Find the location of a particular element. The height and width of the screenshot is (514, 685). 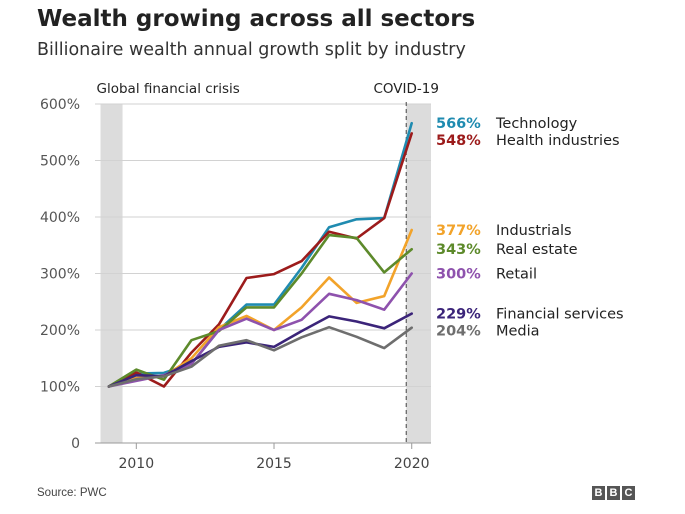

series-end-value: 204% is located at coordinates (458, 332).